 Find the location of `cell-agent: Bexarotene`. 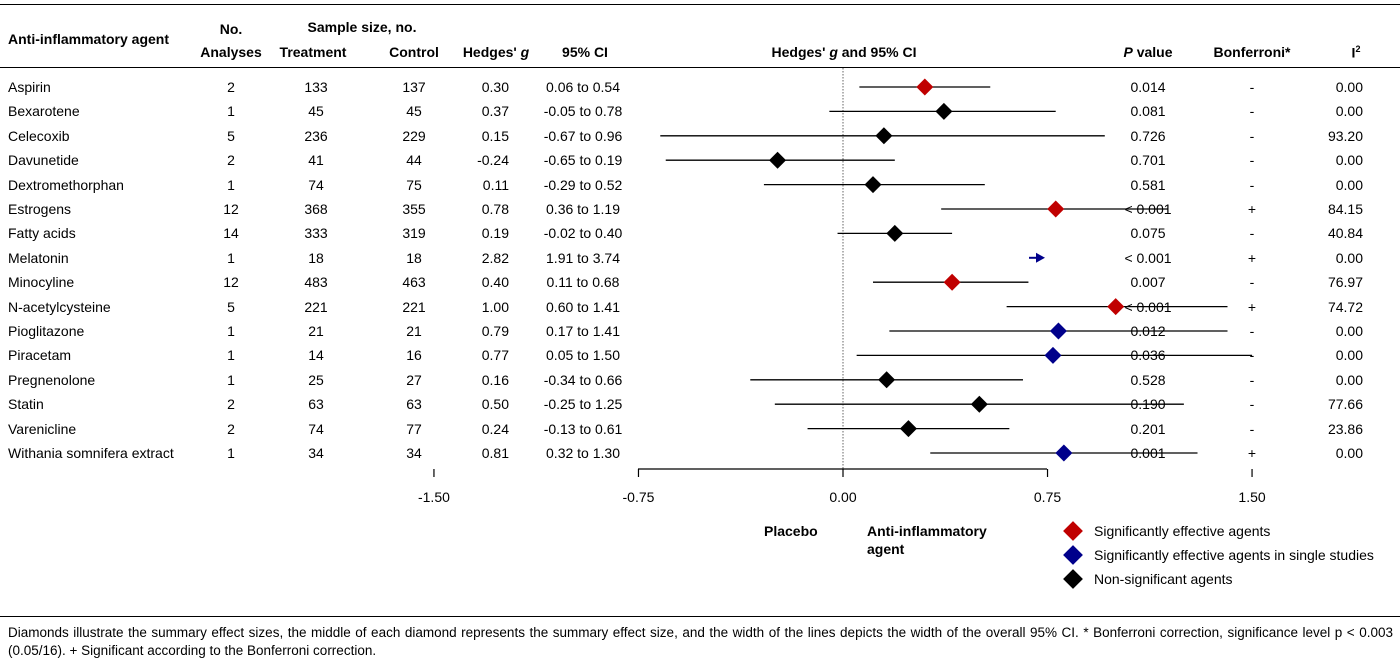

cell-agent: Bexarotene is located at coordinates (44, 111).